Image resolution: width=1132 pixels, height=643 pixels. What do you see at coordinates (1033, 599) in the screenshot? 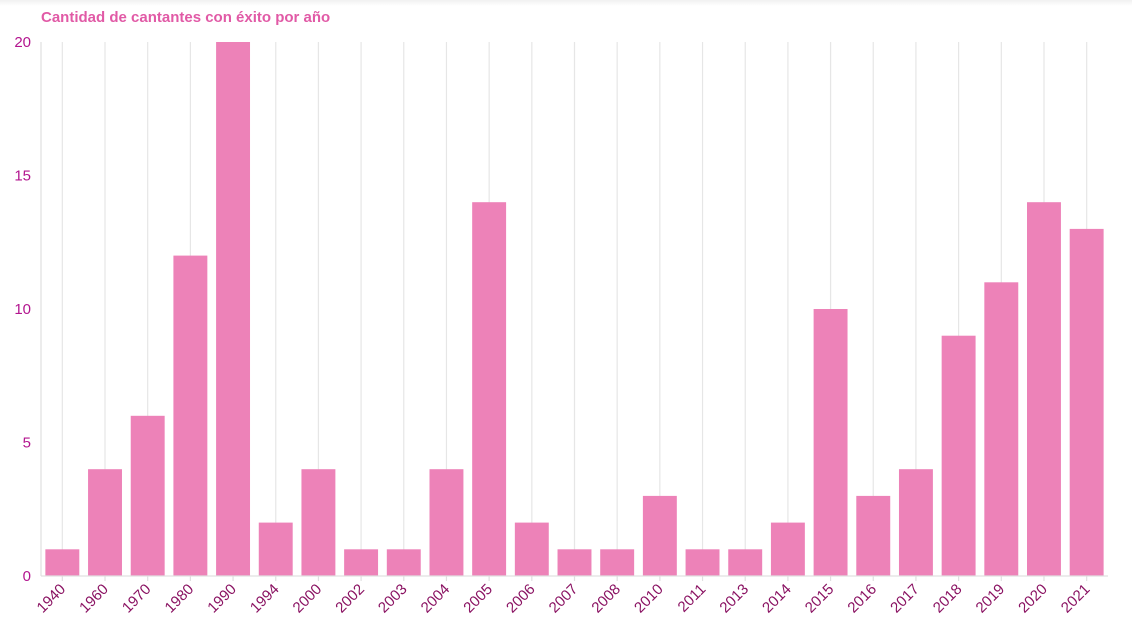
I see `x-tick-label: 2020` at bounding box center [1033, 599].